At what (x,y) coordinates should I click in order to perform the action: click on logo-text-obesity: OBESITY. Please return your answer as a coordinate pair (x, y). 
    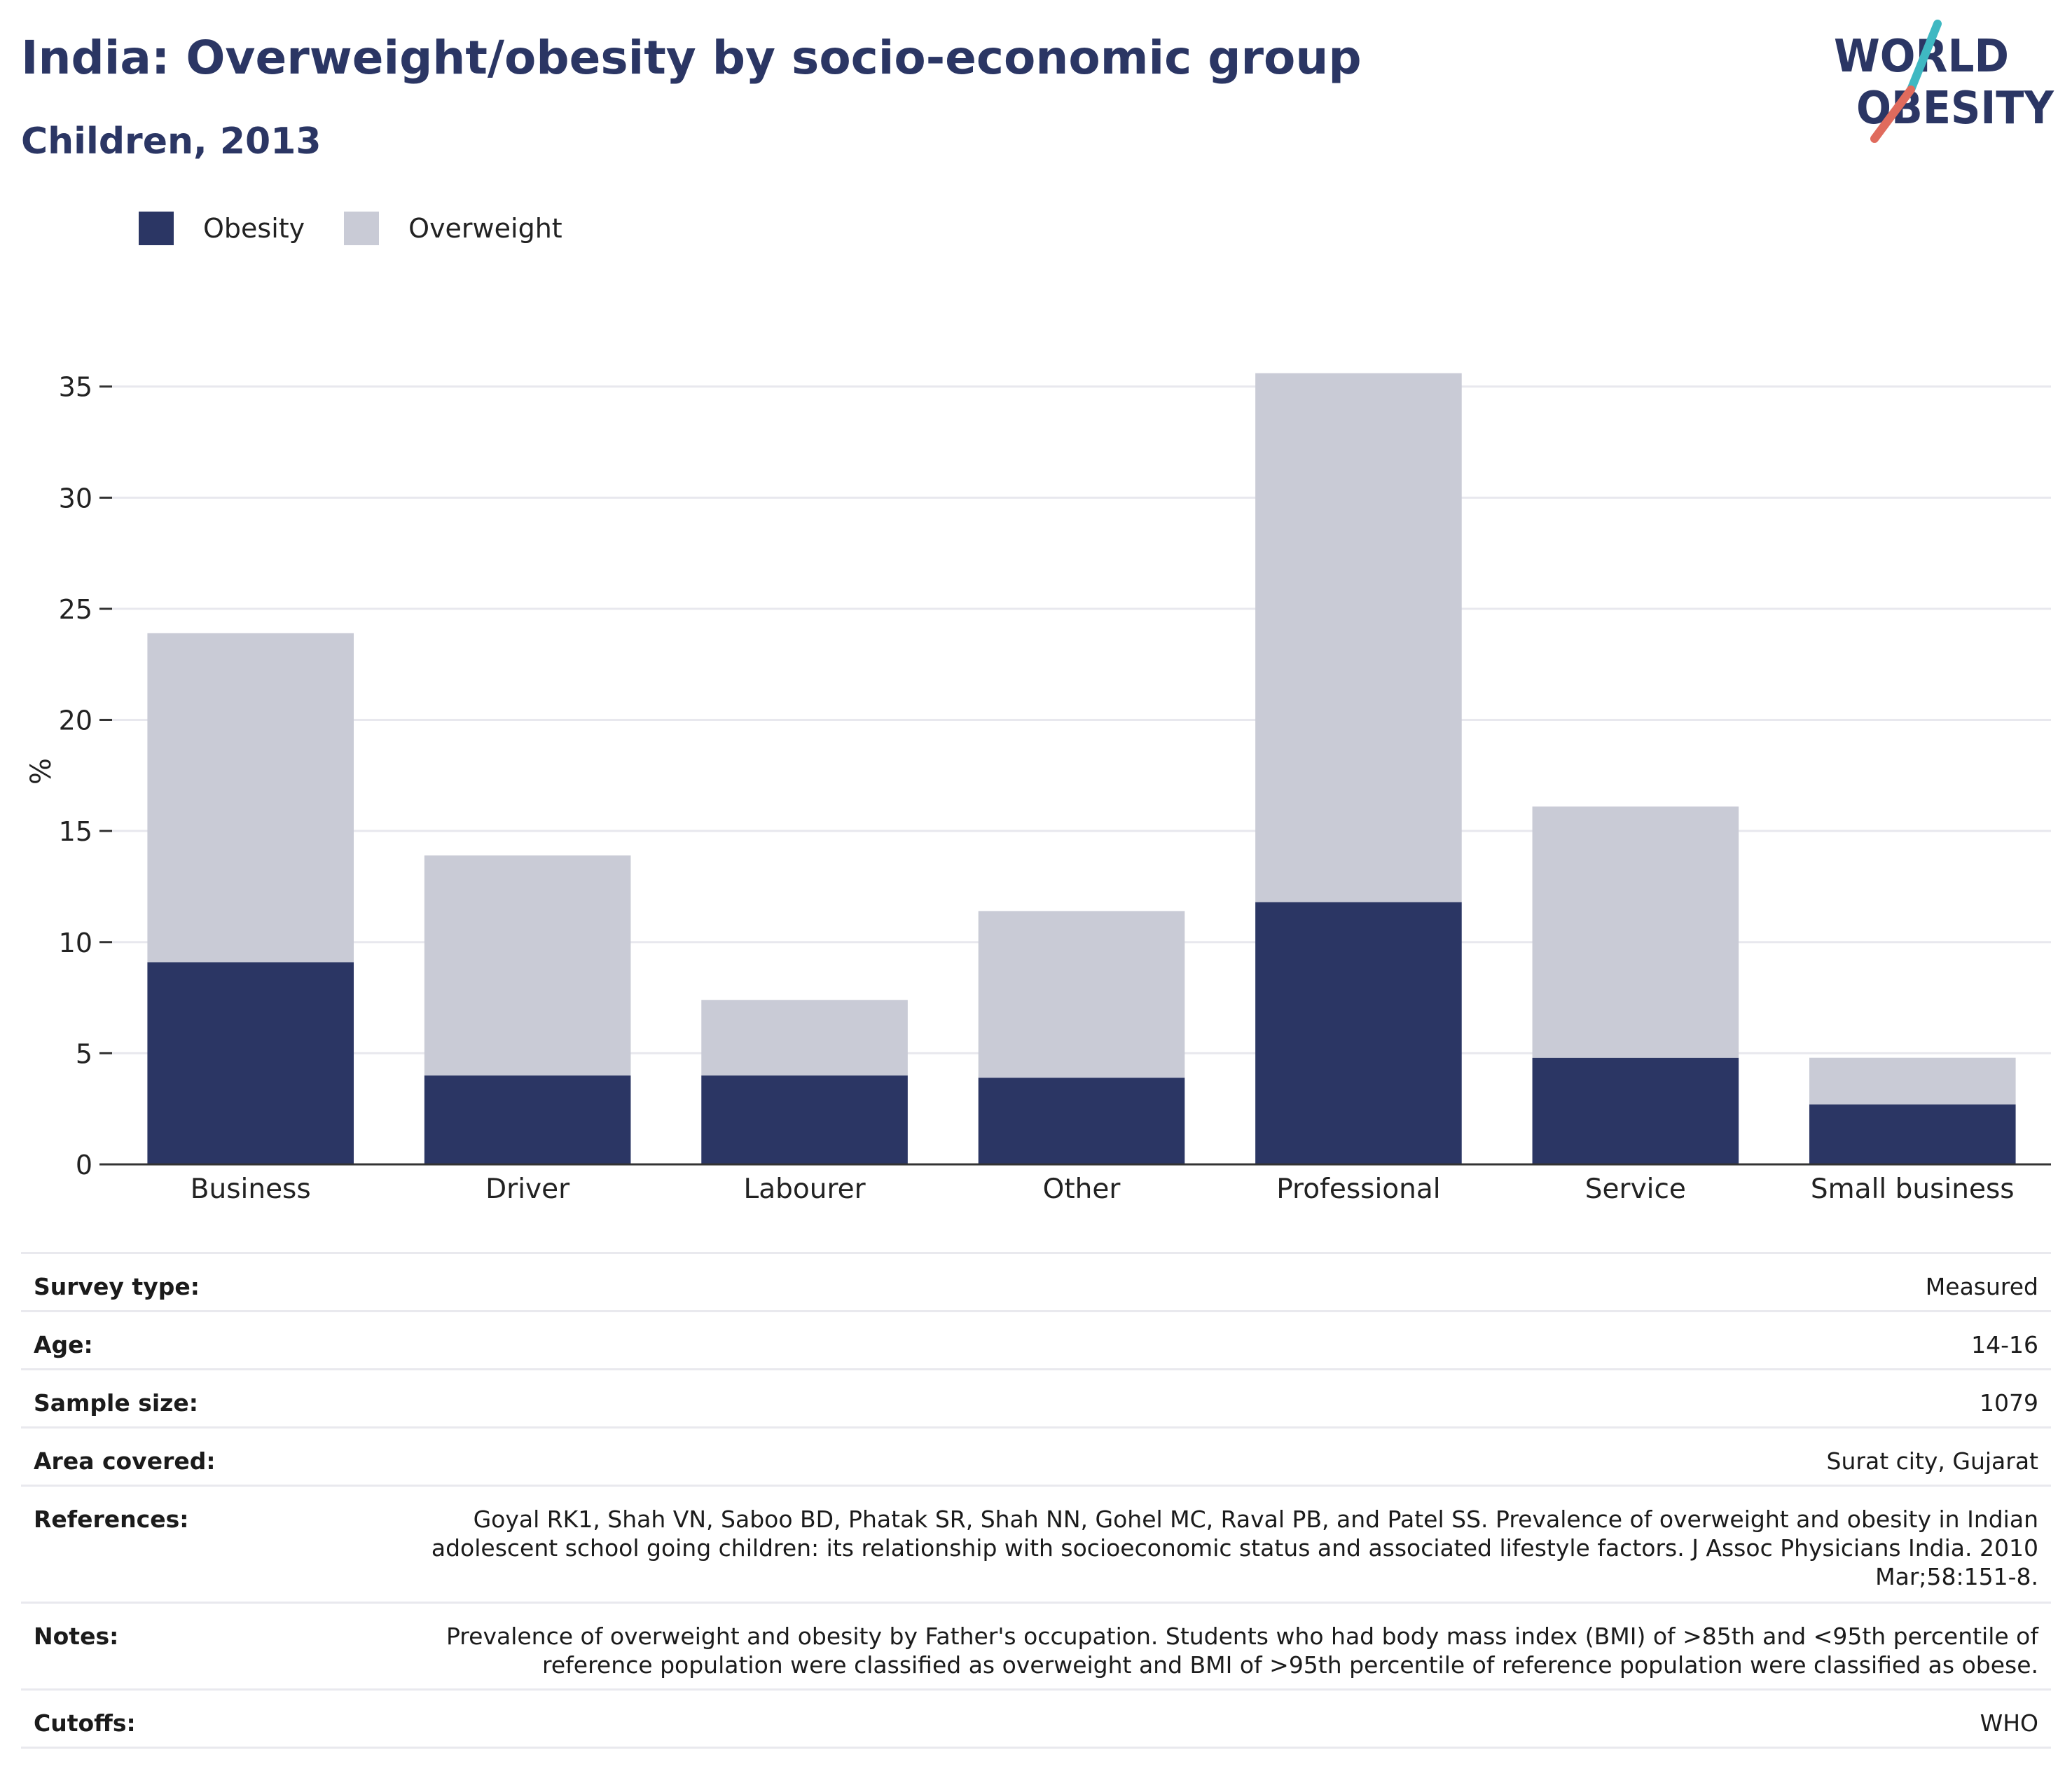
    Looking at the image, I should click on (1955, 109).